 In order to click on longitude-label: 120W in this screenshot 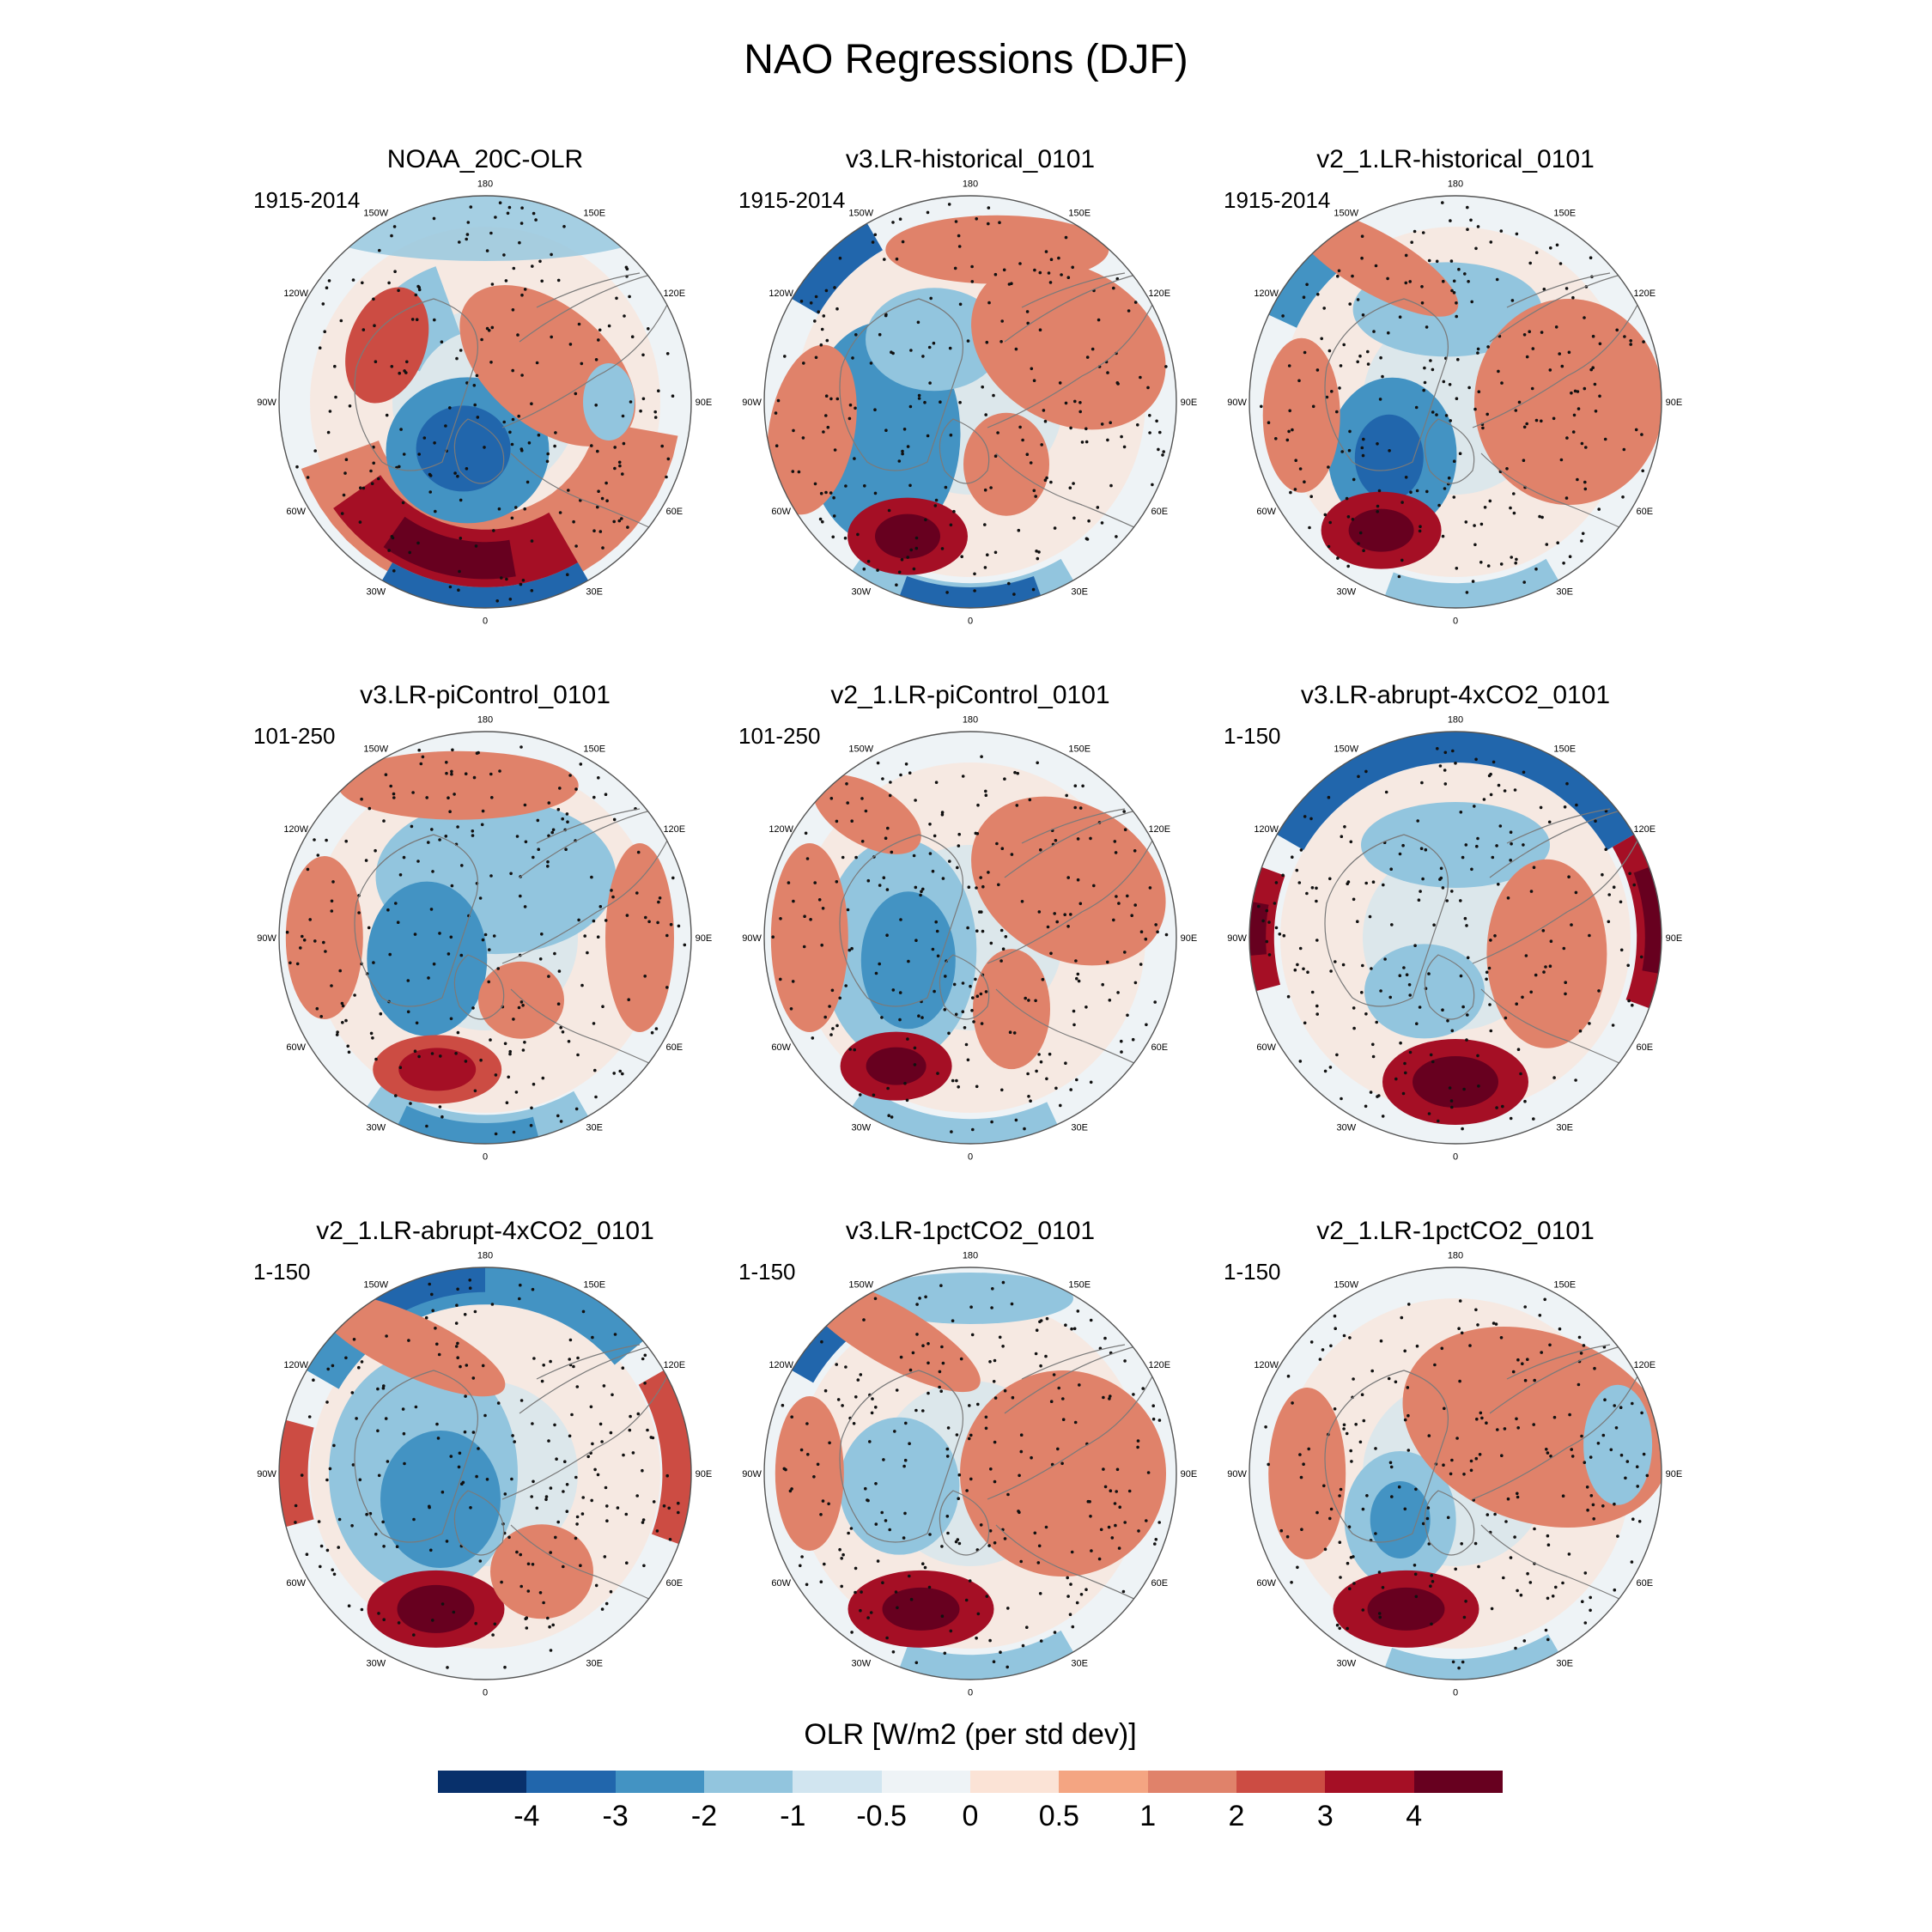, I will do `click(1266, 294)`.